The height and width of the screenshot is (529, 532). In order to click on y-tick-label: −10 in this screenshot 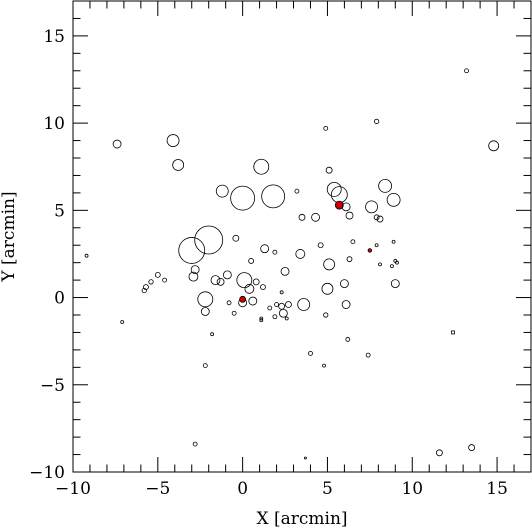, I will do `click(47, 473)`.